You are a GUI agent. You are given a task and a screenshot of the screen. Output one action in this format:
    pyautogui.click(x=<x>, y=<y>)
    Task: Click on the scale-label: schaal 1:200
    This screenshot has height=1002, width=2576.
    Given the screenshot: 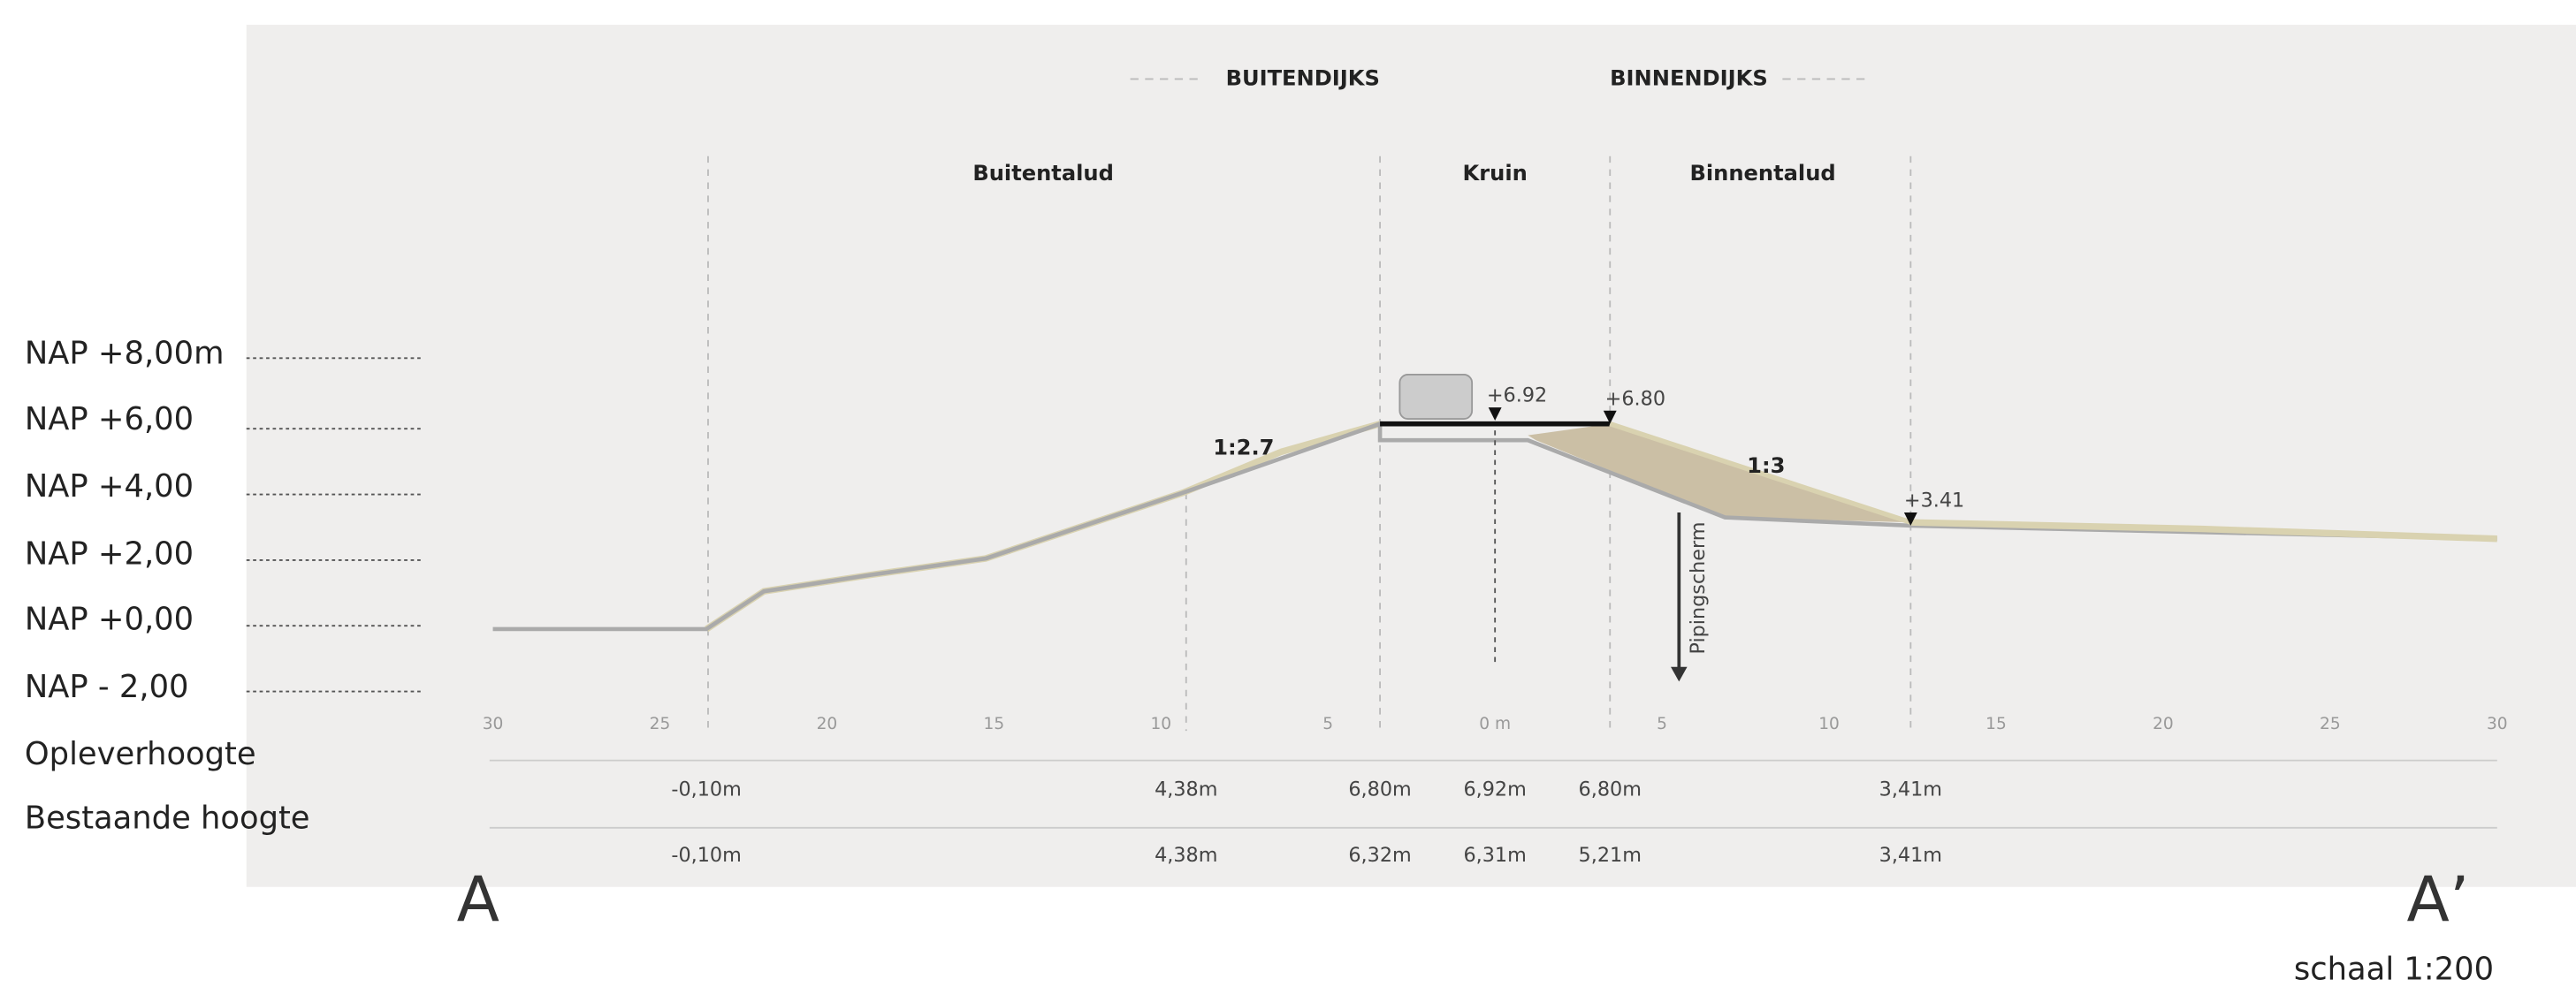 What is the action you would take?
    pyautogui.click(x=2394, y=970)
    